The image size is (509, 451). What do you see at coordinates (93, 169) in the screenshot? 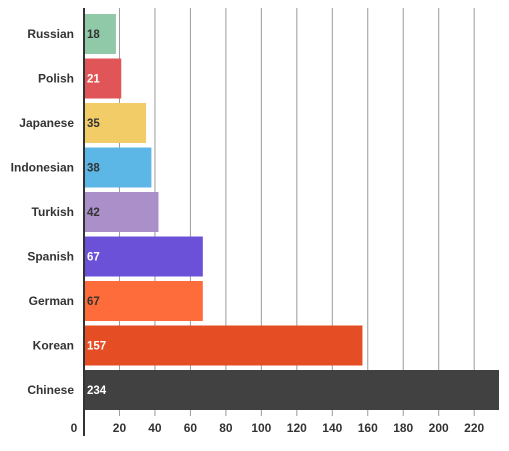
I see `value-label-indonesian: 38` at bounding box center [93, 169].